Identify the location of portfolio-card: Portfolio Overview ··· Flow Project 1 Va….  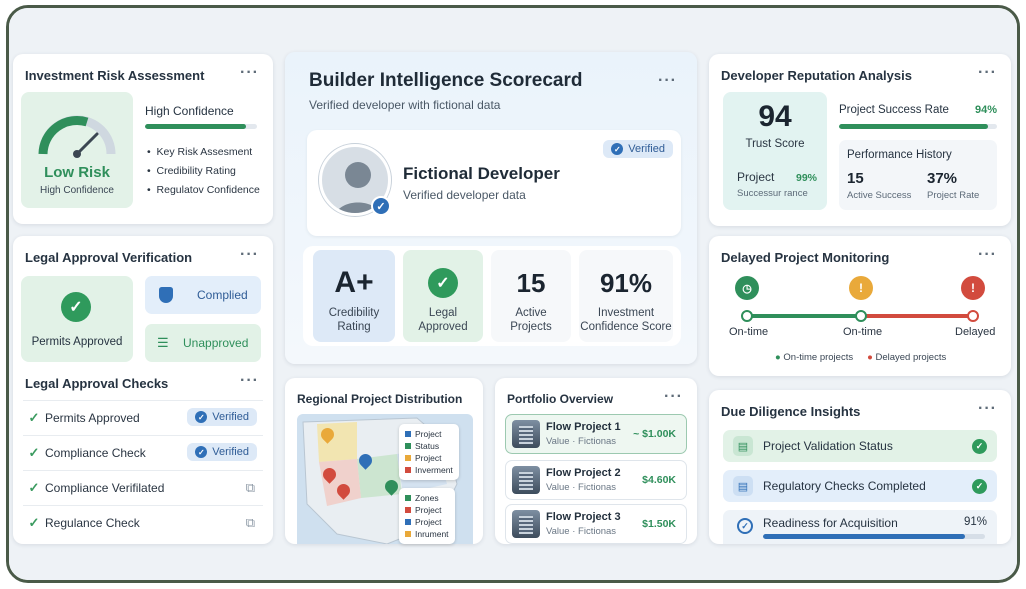
(596, 461).